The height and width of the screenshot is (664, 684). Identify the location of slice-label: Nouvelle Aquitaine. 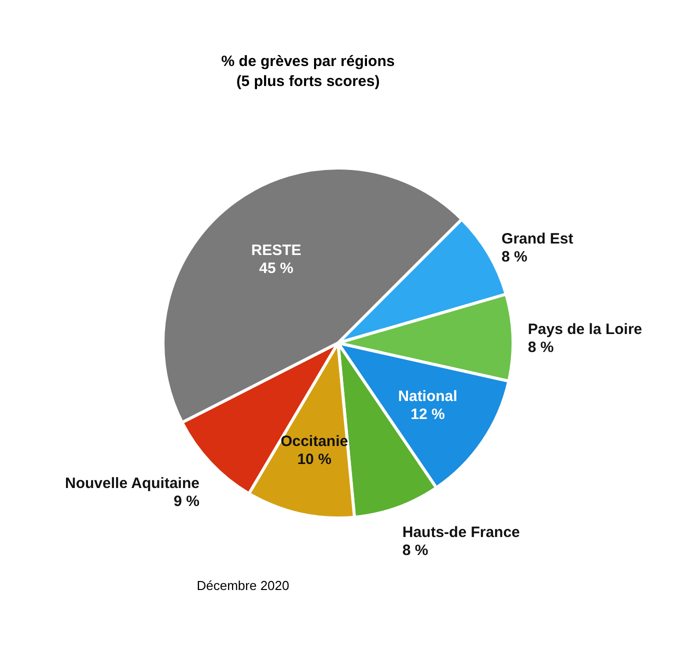
(132, 483).